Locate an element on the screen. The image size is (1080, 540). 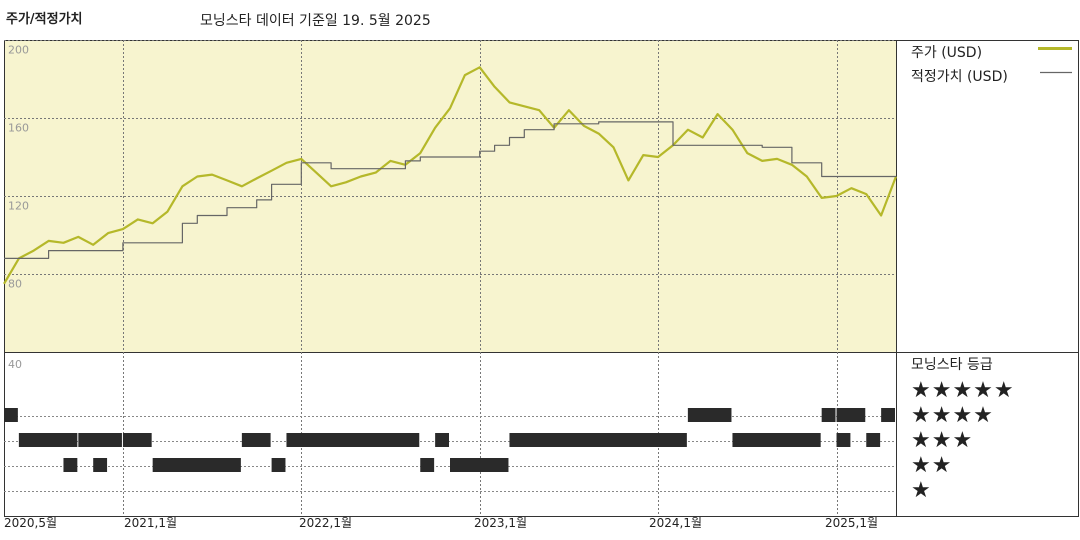
rating-bars is located at coordinates (449, 440).